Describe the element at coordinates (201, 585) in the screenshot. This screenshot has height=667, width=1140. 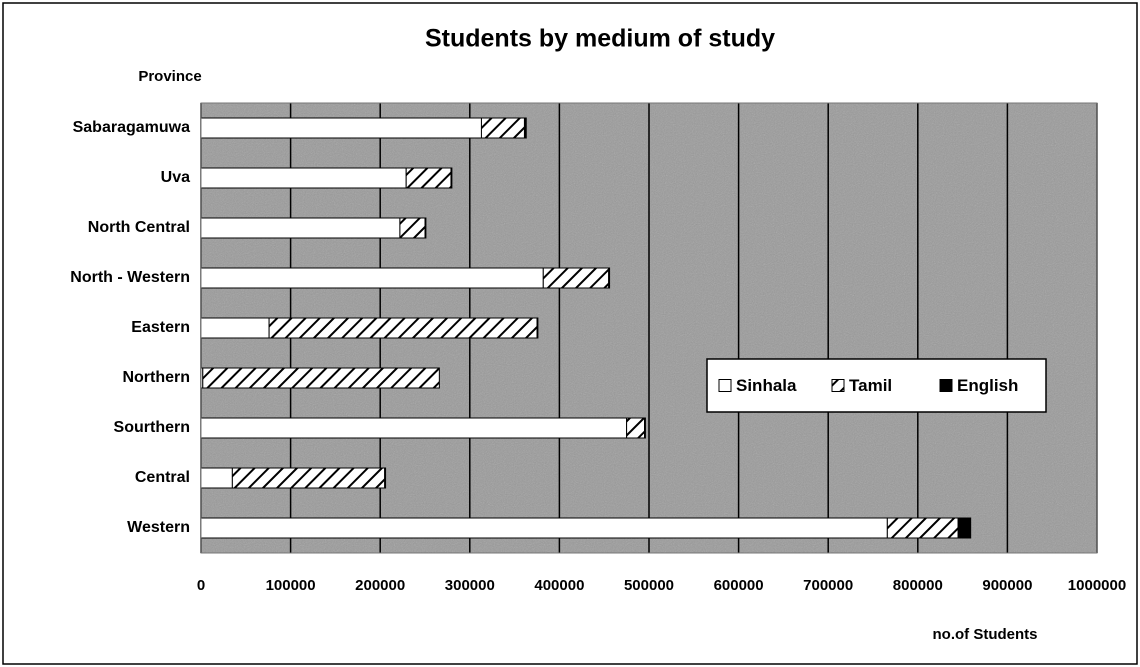
I see `x-tick-label: 0` at that location.